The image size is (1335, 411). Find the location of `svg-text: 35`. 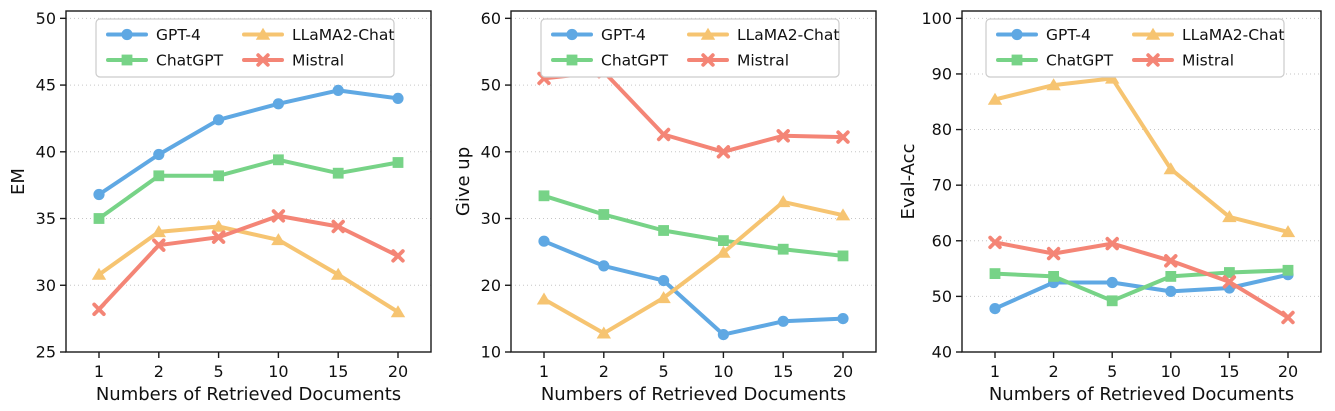

svg-text: 35 is located at coordinates (46, 218).